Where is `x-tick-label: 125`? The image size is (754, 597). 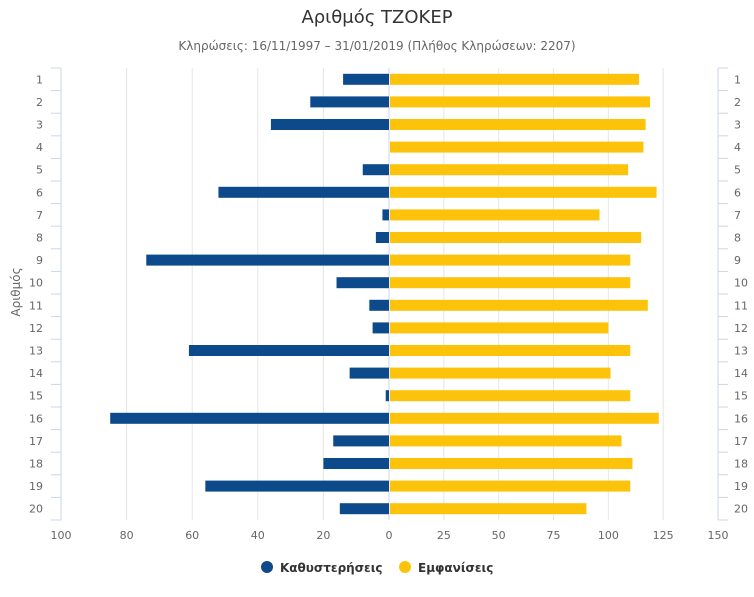
x-tick-label: 125 is located at coordinates (663, 535).